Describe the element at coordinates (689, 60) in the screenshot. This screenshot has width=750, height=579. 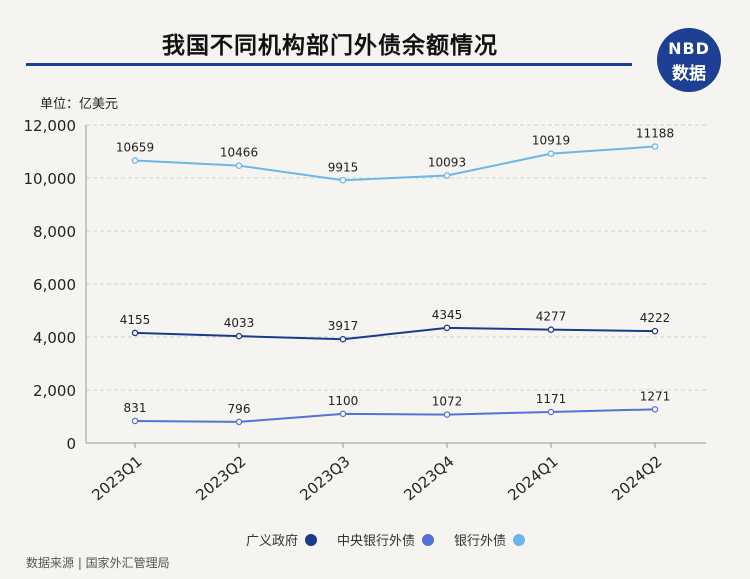
I see `nbd-logo-badge: NBD 数据` at that location.